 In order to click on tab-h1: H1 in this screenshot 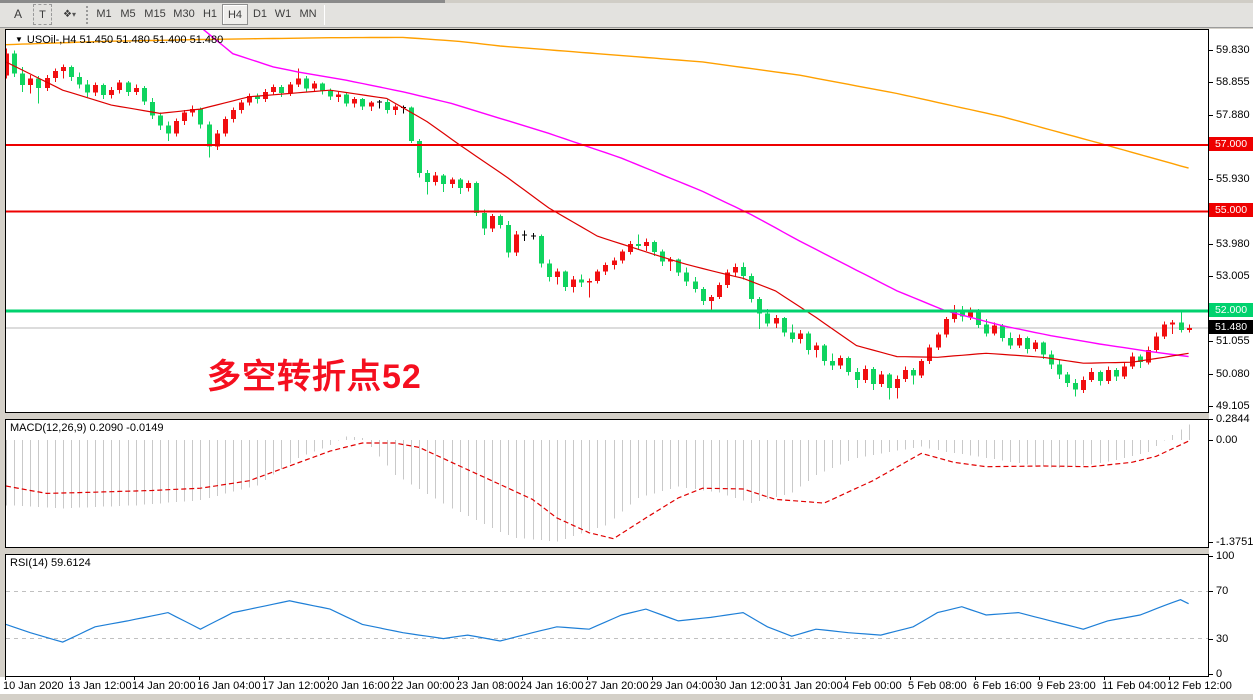, I will do `click(210, 14)`.